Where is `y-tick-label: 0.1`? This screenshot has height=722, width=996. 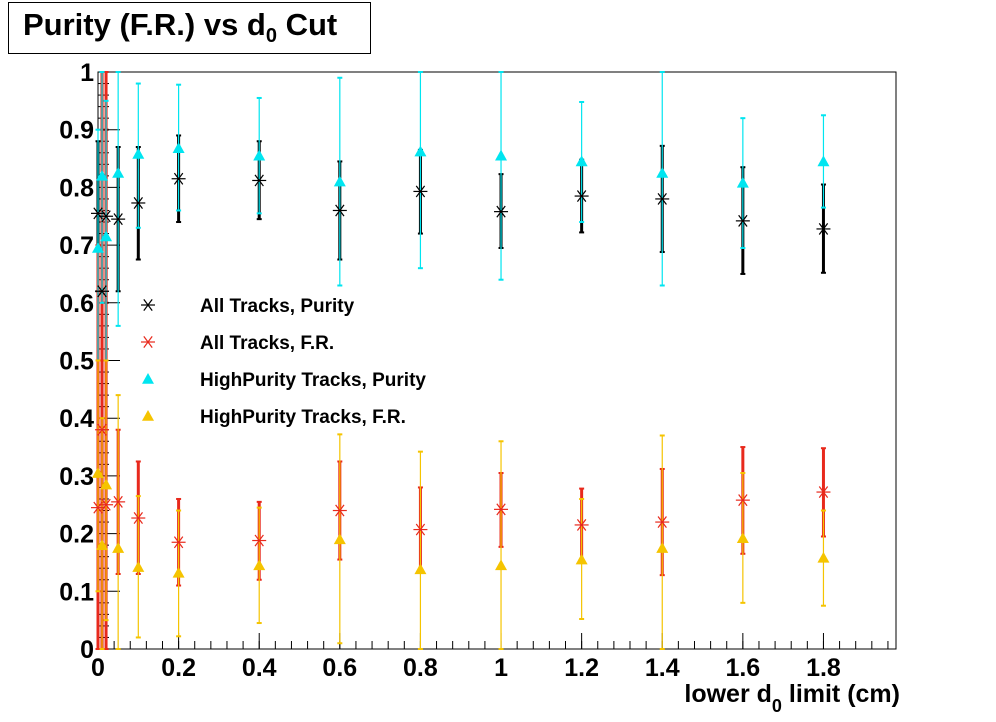
y-tick-label: 0.1 is located at coordinates (76, 592).